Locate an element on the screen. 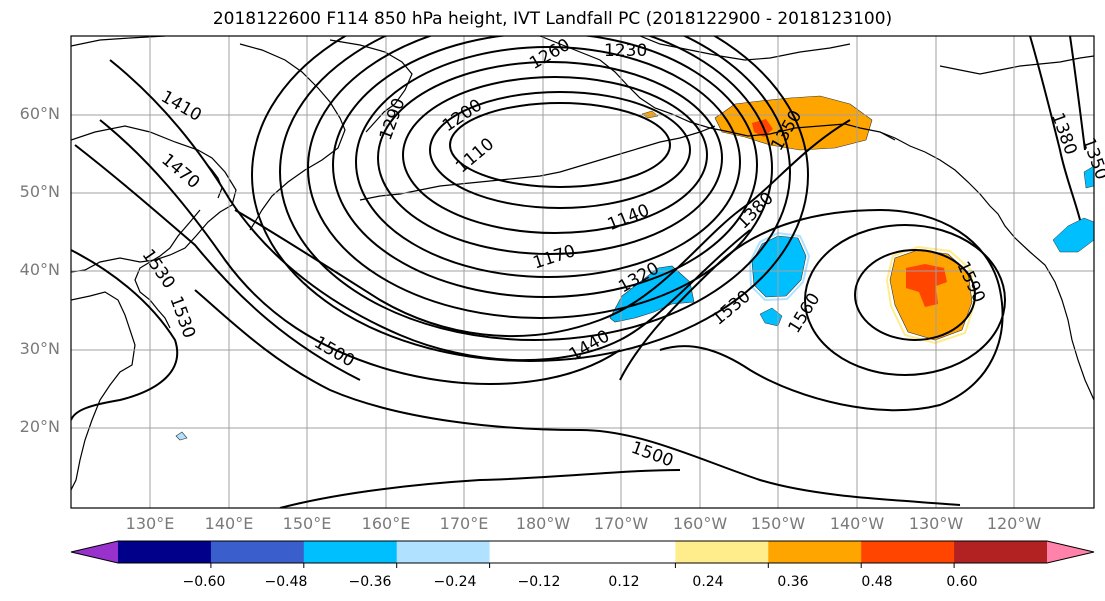  ivt-negative-small is located at coordinates (771, 317).